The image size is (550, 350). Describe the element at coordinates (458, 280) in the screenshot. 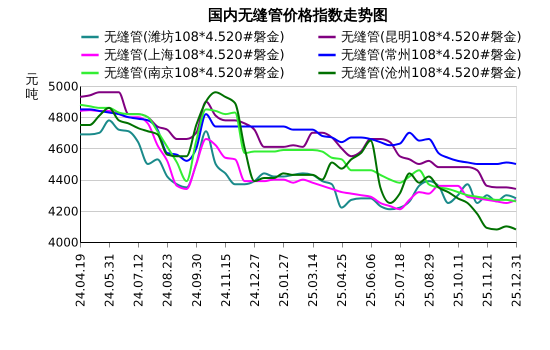

I see `x-tick-label: 25.10.11` at that location.